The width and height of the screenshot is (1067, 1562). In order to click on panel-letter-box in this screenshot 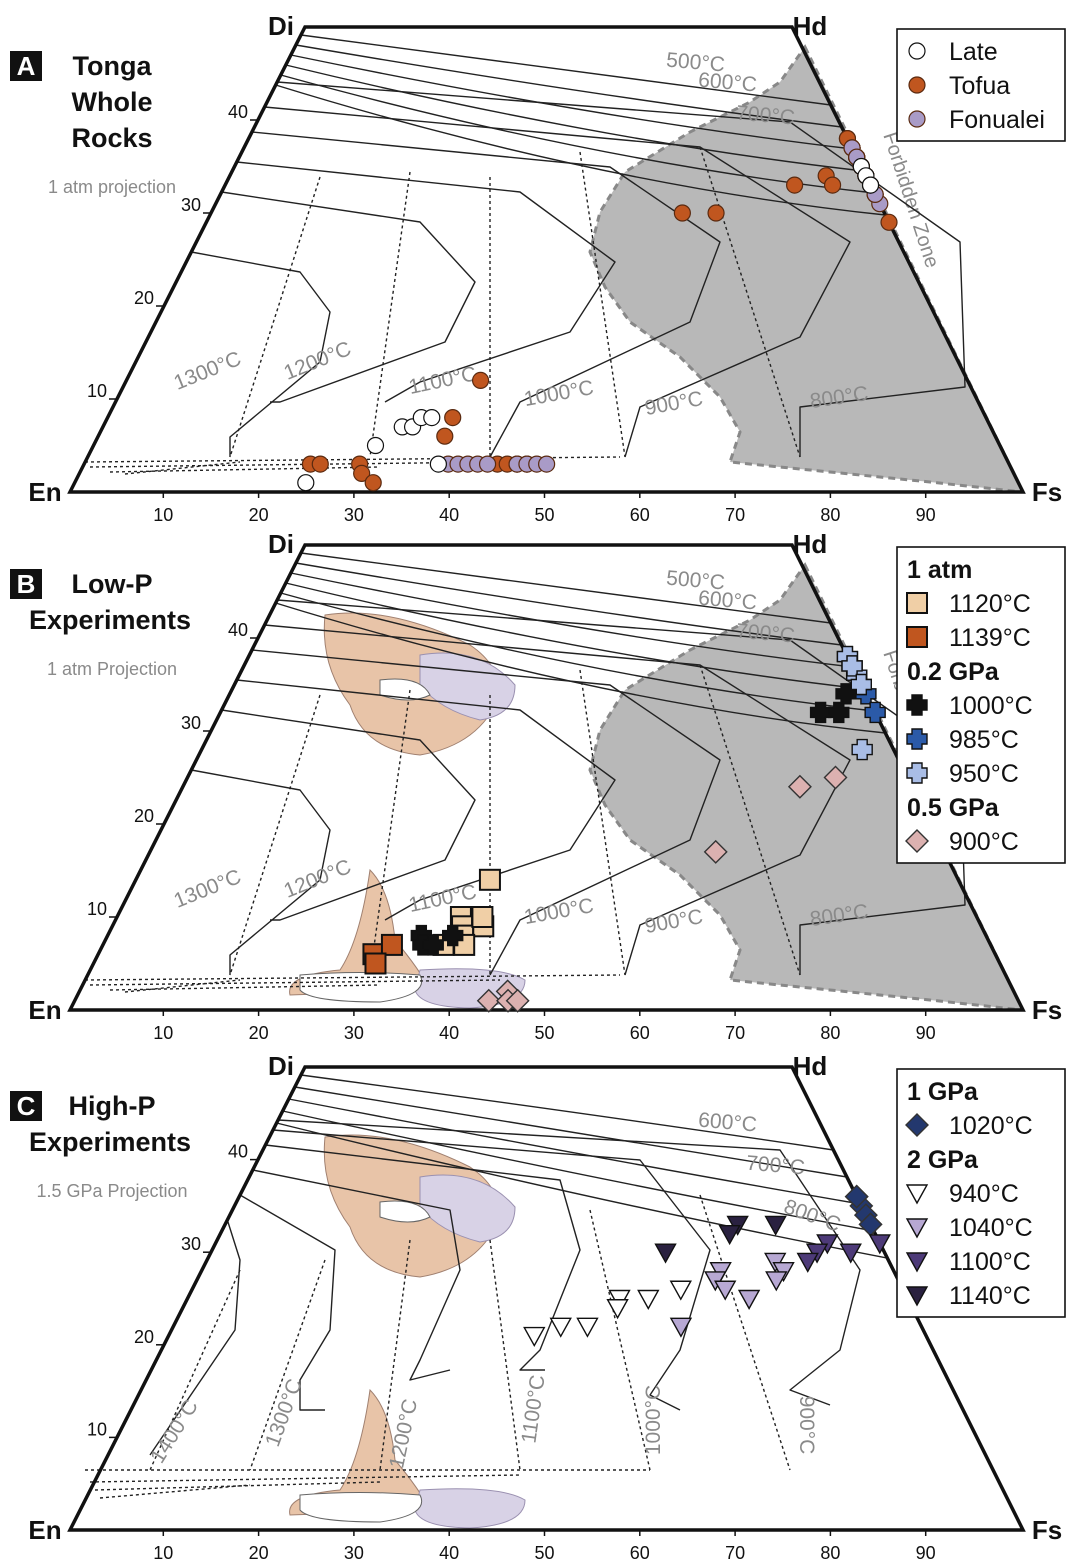, I will do `click(26, 66)`.